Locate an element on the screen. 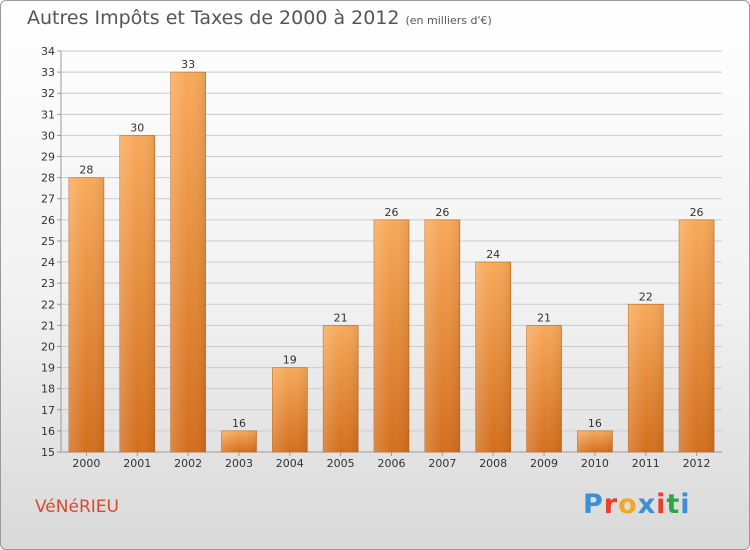 The image size is (750, 550). y-tick-label: 21 is located at coordinates (48, 325).